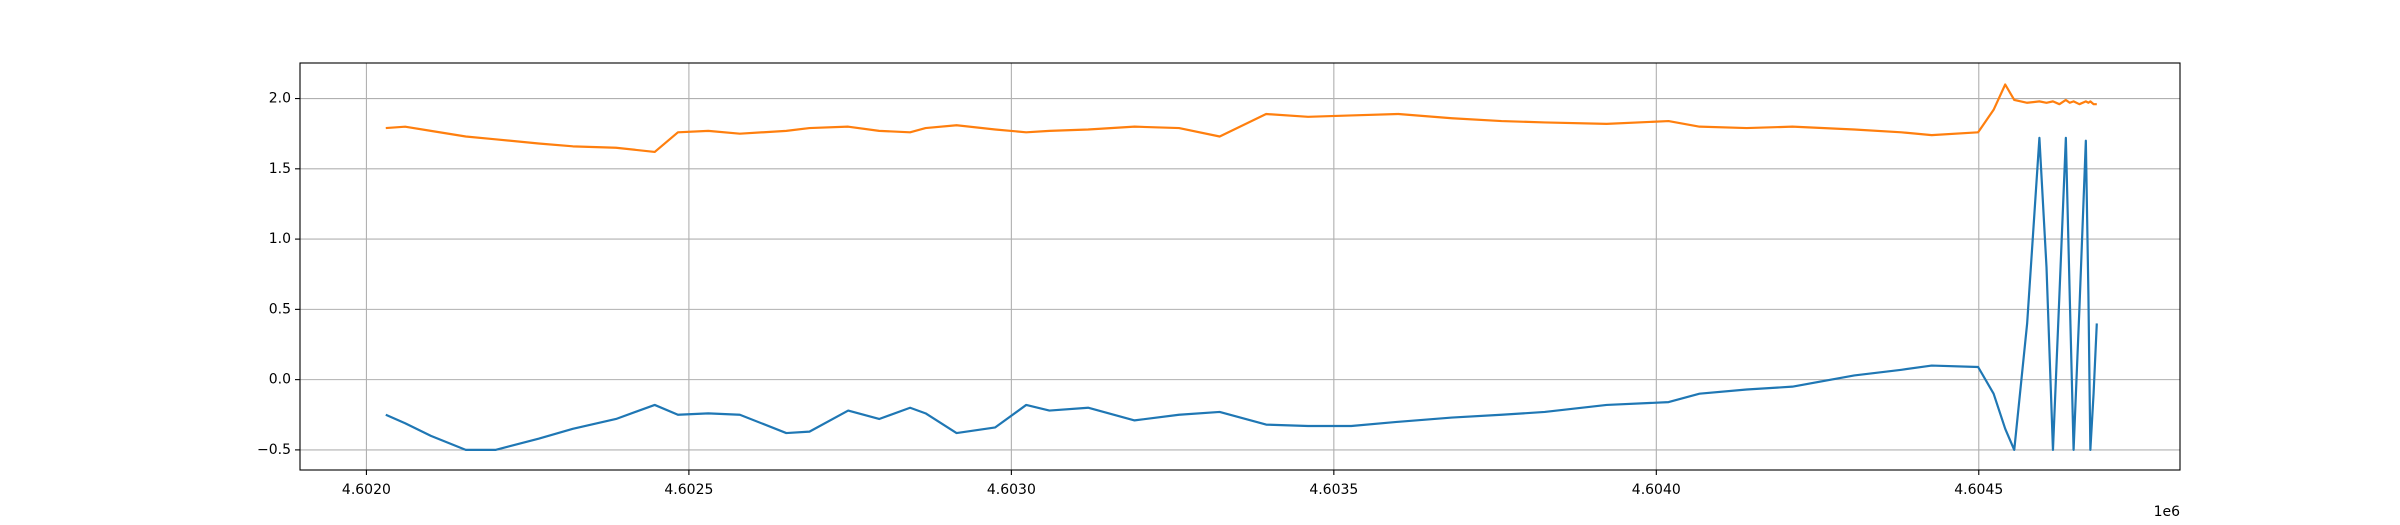 The image size is (2400, 525). I want to click on x-tick-label: 4.6020, so click(366, 490).